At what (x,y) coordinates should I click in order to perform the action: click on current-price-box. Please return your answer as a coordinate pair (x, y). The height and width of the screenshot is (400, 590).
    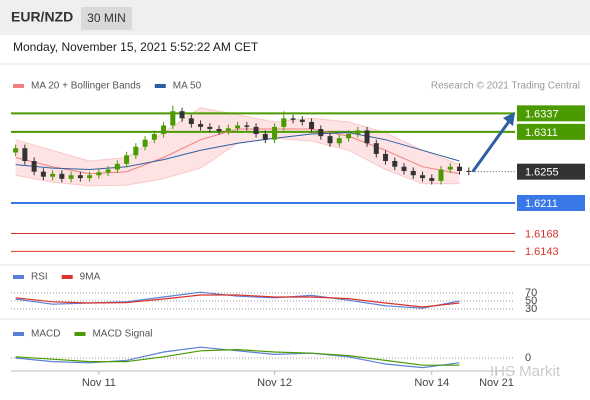
    Looking at the image, I should click on (551, 171).